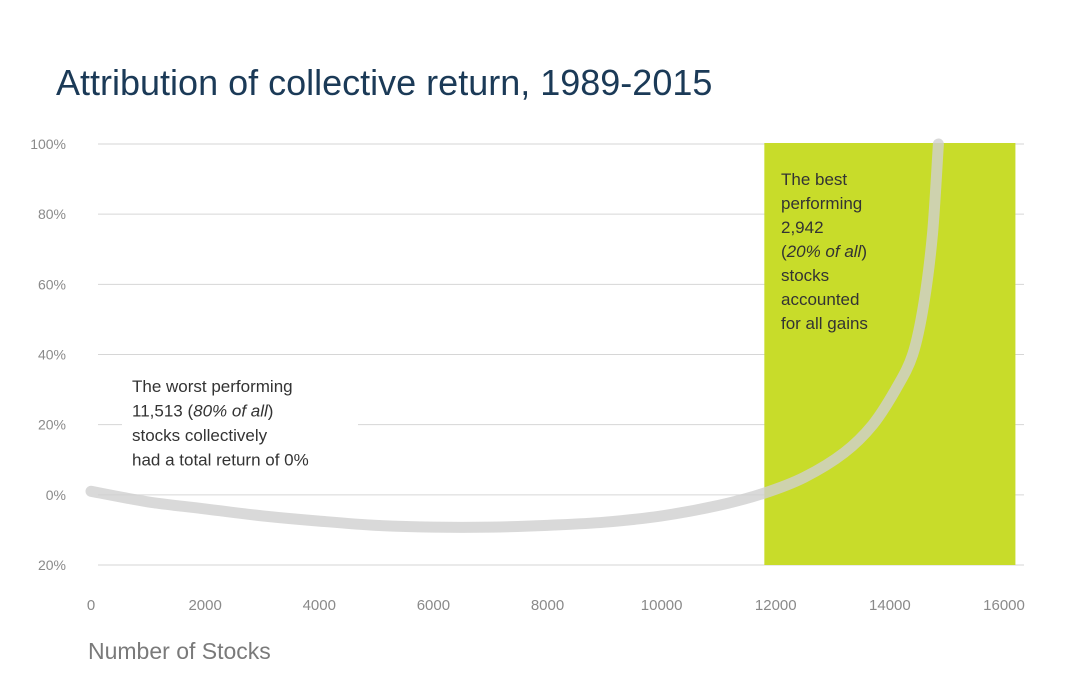 This screenshot has width=1076, height=680. Describe the element at coordinates (821, 203) in the screenshot. I see `annotation-best-text: performing` at that location.